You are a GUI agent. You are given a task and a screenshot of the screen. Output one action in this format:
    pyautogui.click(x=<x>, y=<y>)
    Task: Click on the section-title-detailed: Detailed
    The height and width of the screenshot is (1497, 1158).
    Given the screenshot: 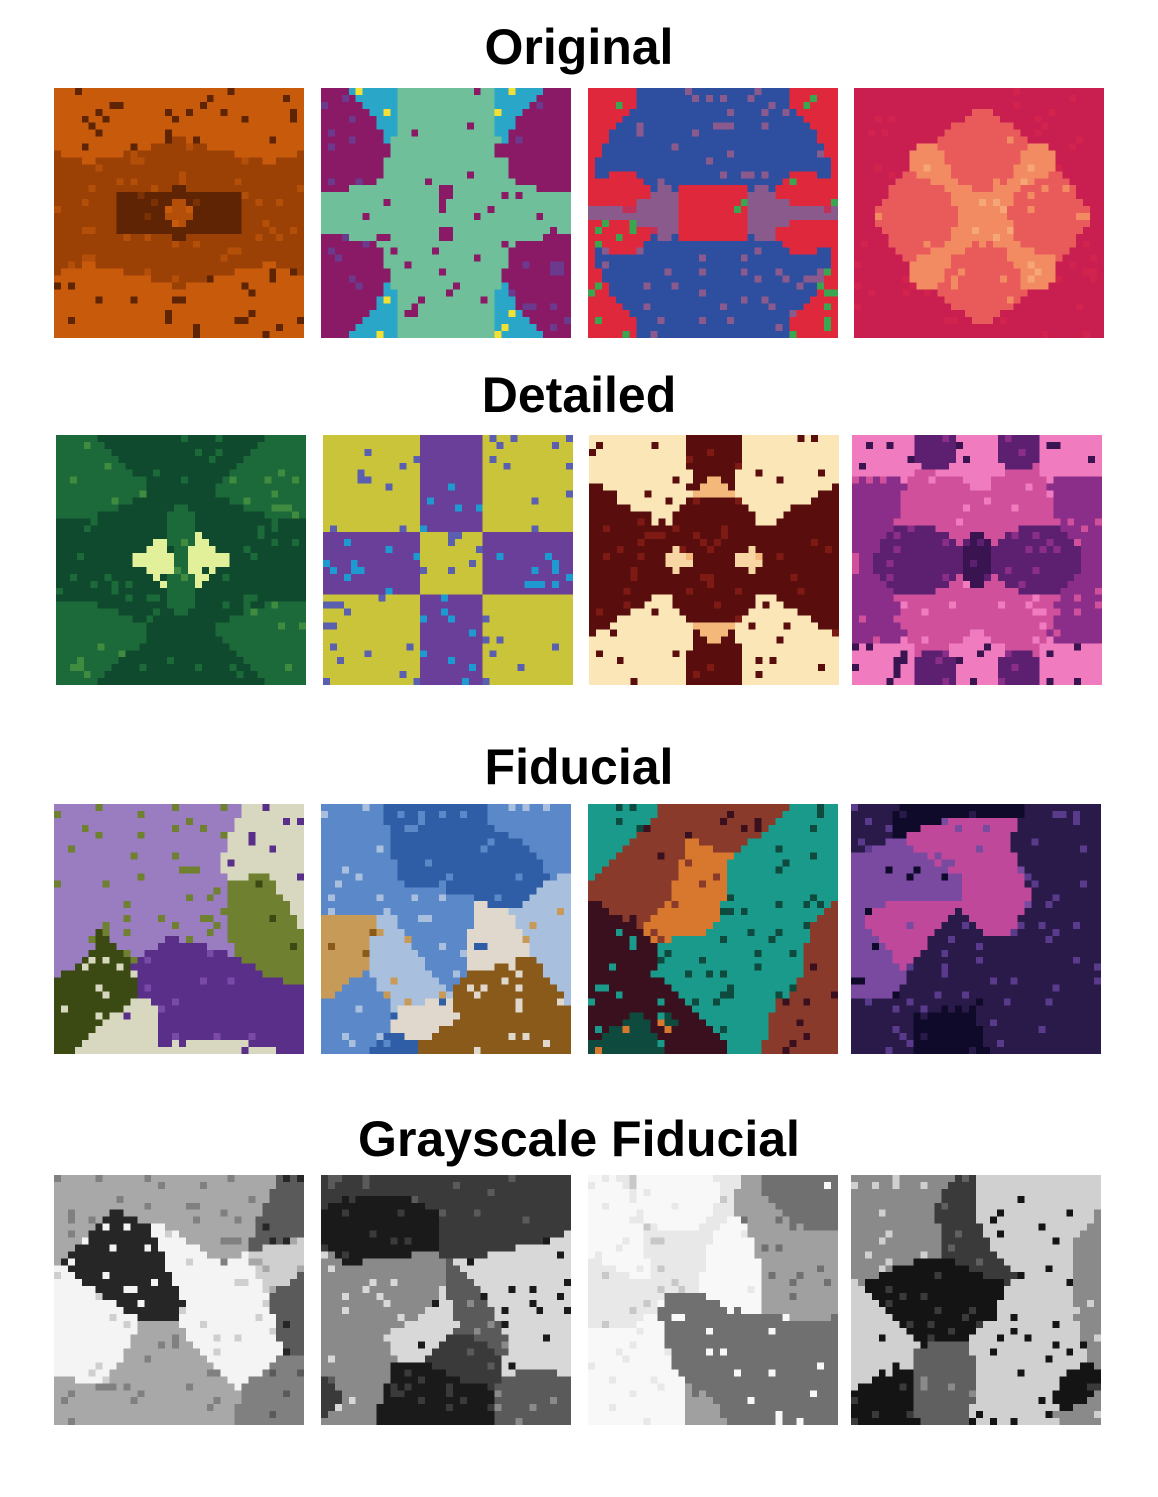 What is the action you would take?
    pyautogui.click(x=579, y=395)
    